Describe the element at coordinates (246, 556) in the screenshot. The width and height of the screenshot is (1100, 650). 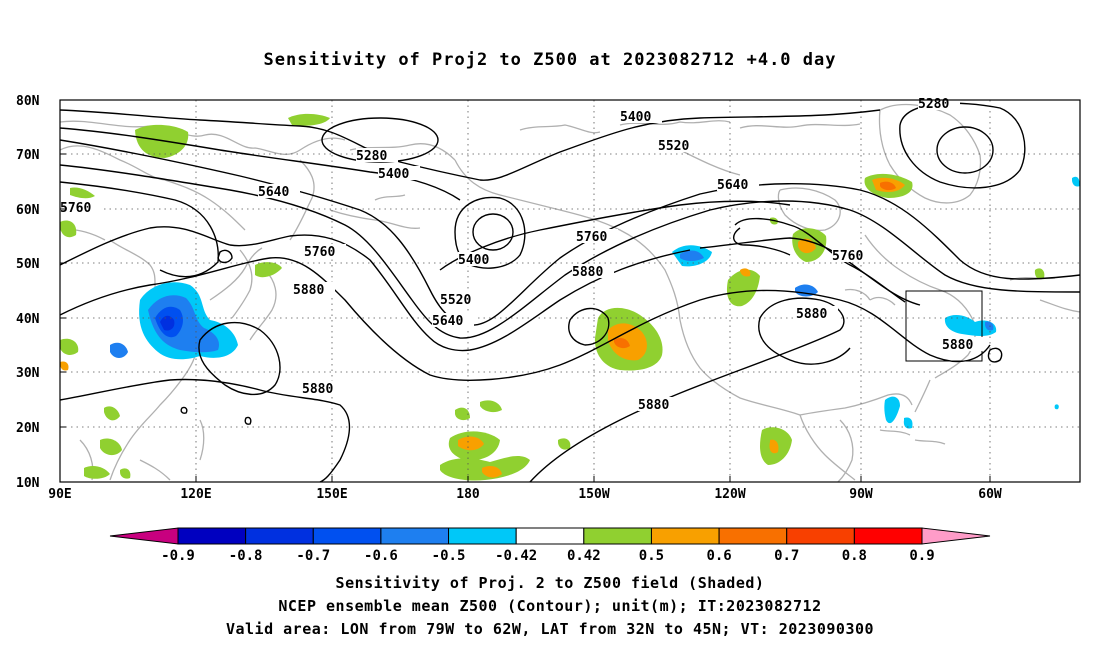
I see `colorbar-label: -0.8` at that location.